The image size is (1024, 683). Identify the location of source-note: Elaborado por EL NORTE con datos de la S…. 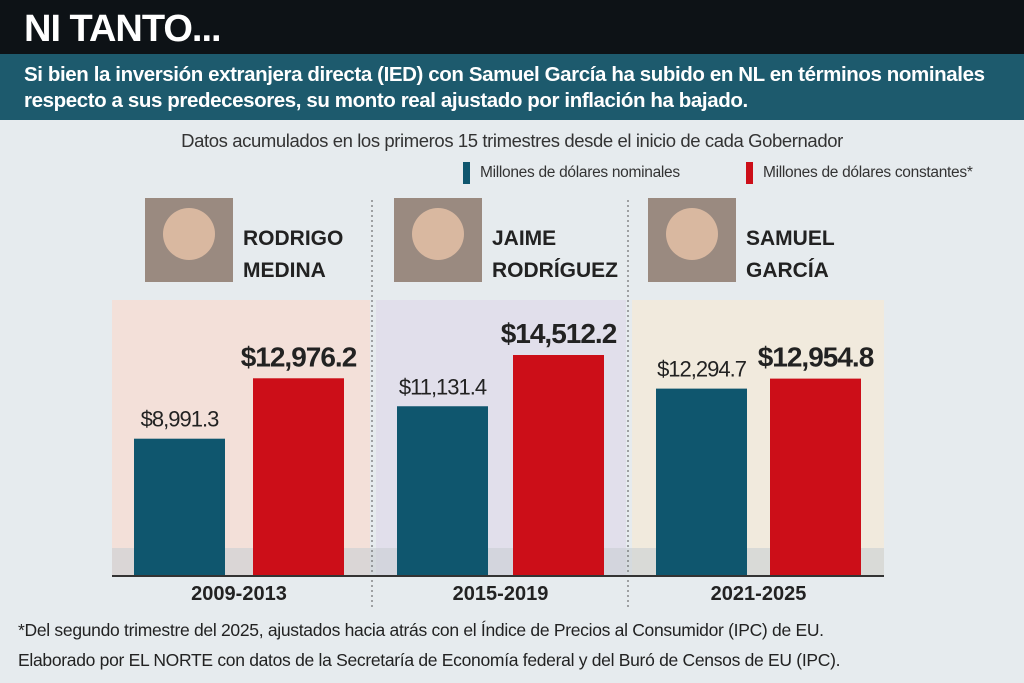
(429, 660).